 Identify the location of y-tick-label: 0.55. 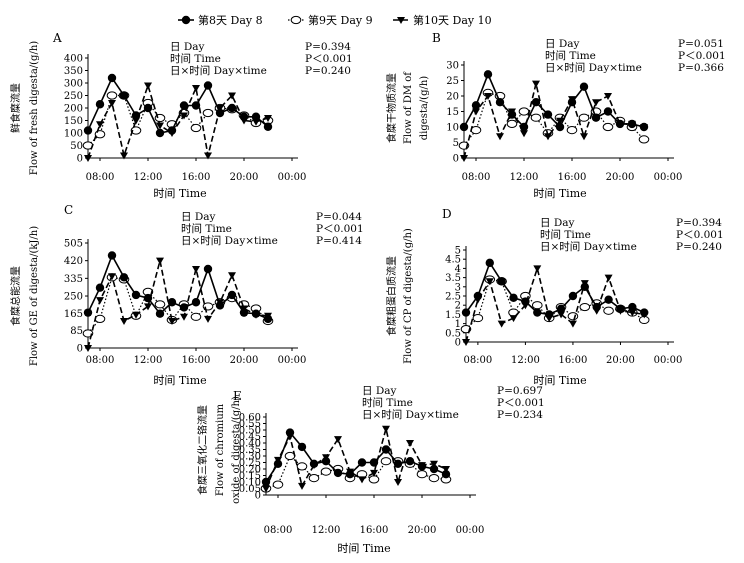
(250, 424).